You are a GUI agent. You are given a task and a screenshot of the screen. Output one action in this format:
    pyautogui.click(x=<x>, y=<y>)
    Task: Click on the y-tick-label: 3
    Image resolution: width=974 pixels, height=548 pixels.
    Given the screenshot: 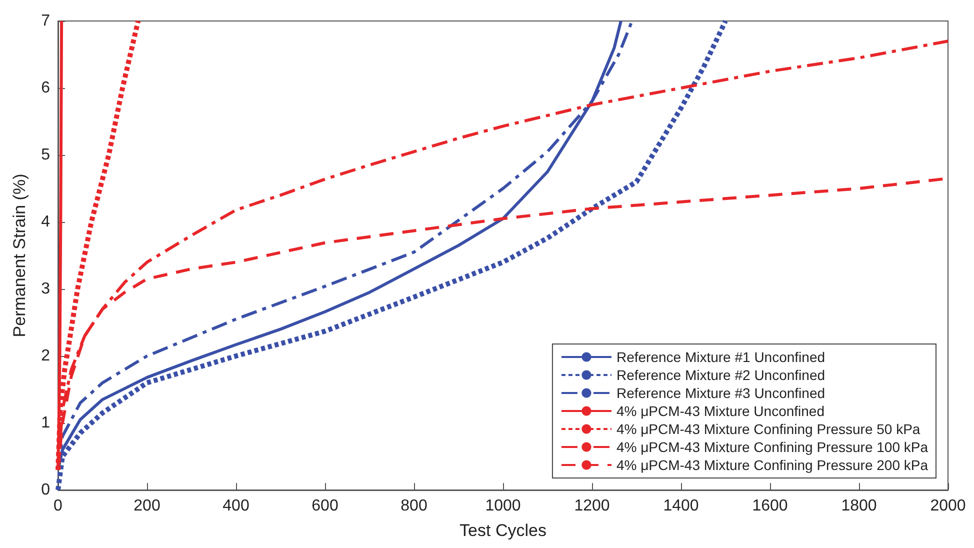 What is the action you would take?
    pyautogui.click(x=45, y=289)
    